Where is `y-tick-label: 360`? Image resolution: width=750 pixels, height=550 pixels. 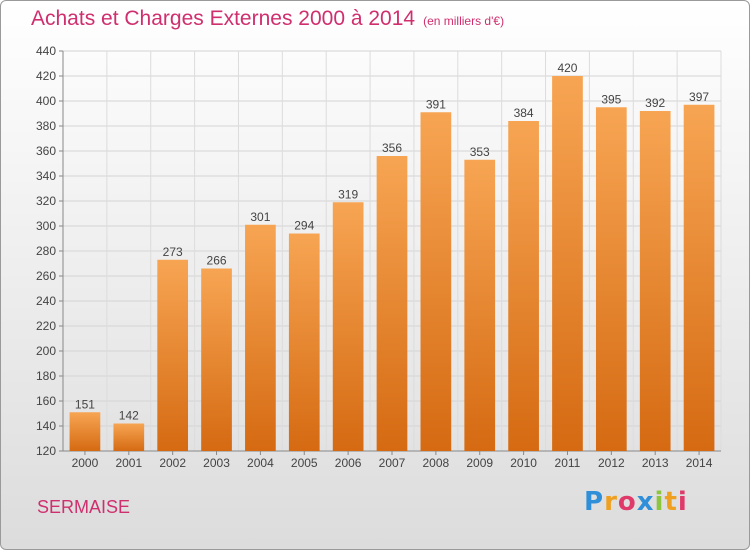
y-tick-label: 360 is located at coordinates (46, 151).